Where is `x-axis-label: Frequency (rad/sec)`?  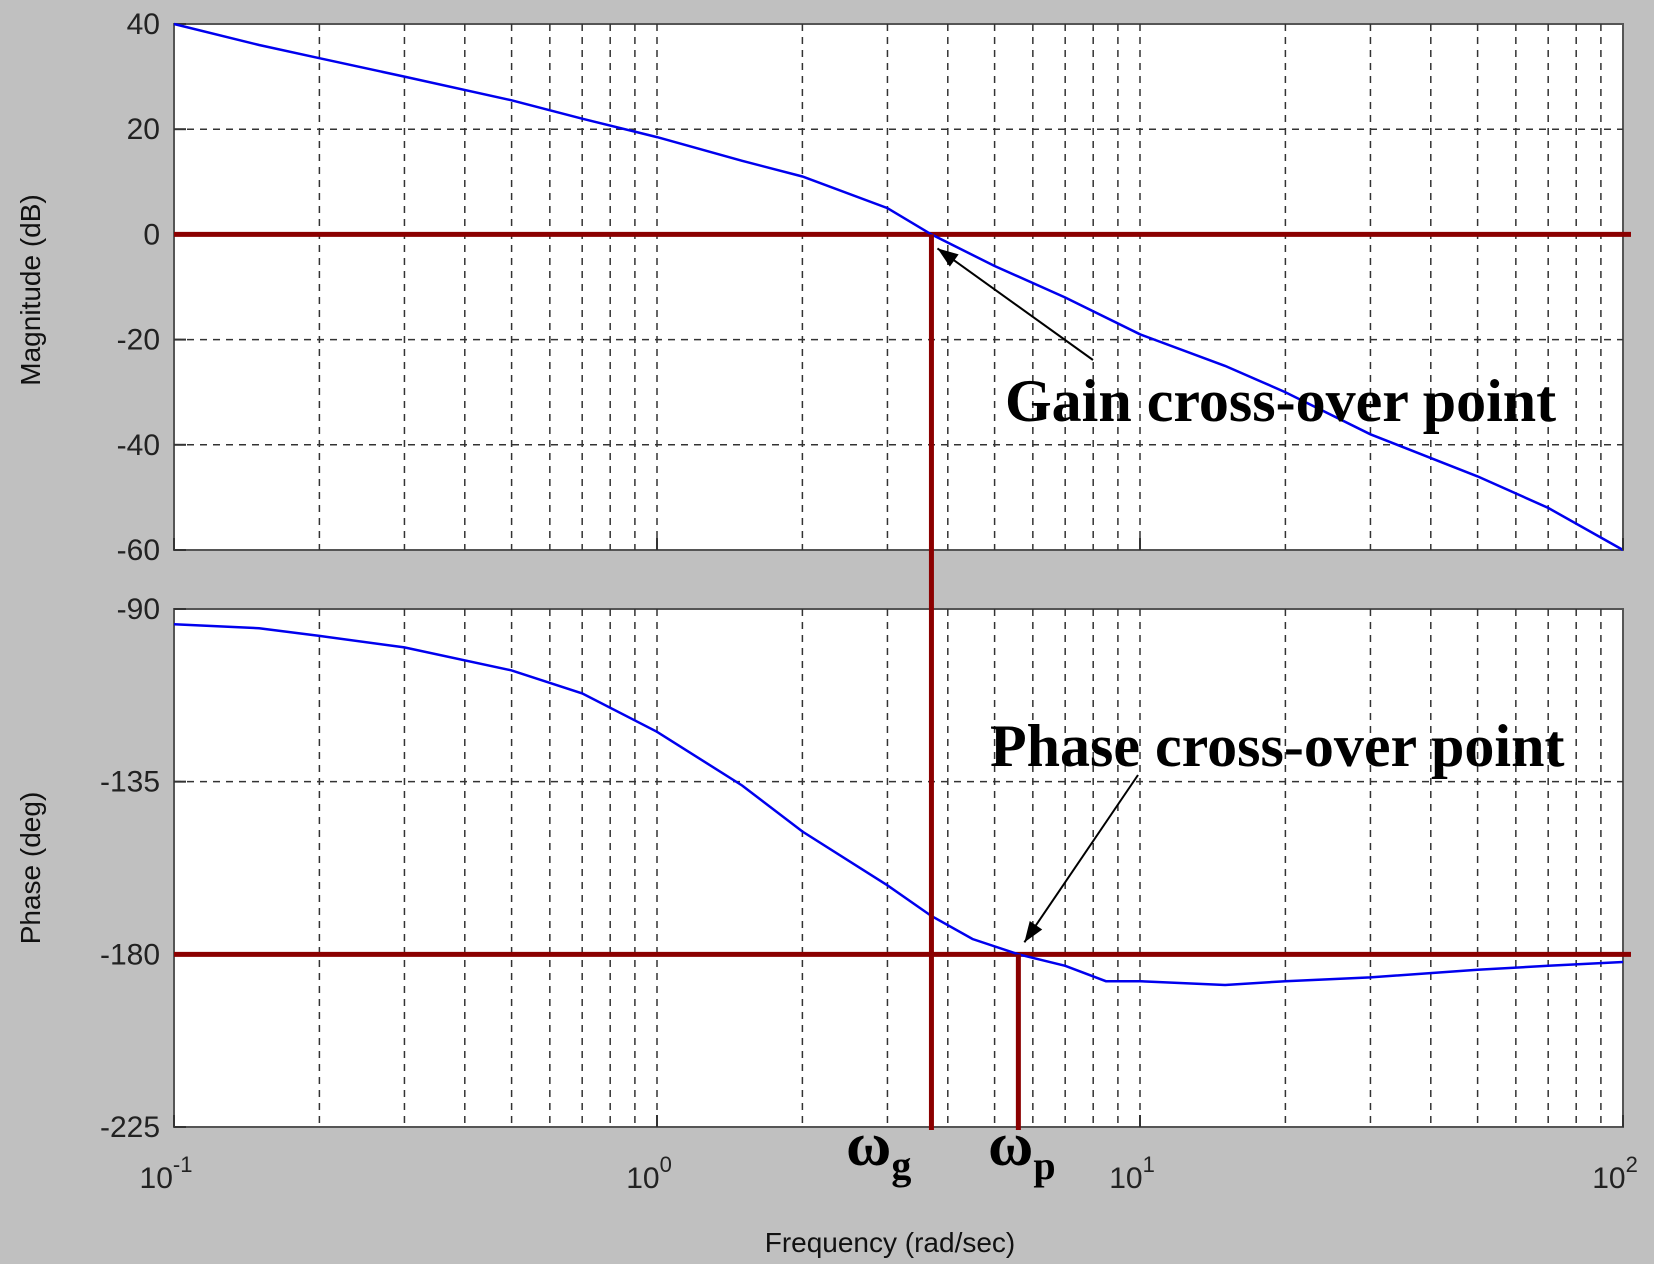 x-axis-label: Frequency (rad/sec) is located at coordinates (890, 1242).